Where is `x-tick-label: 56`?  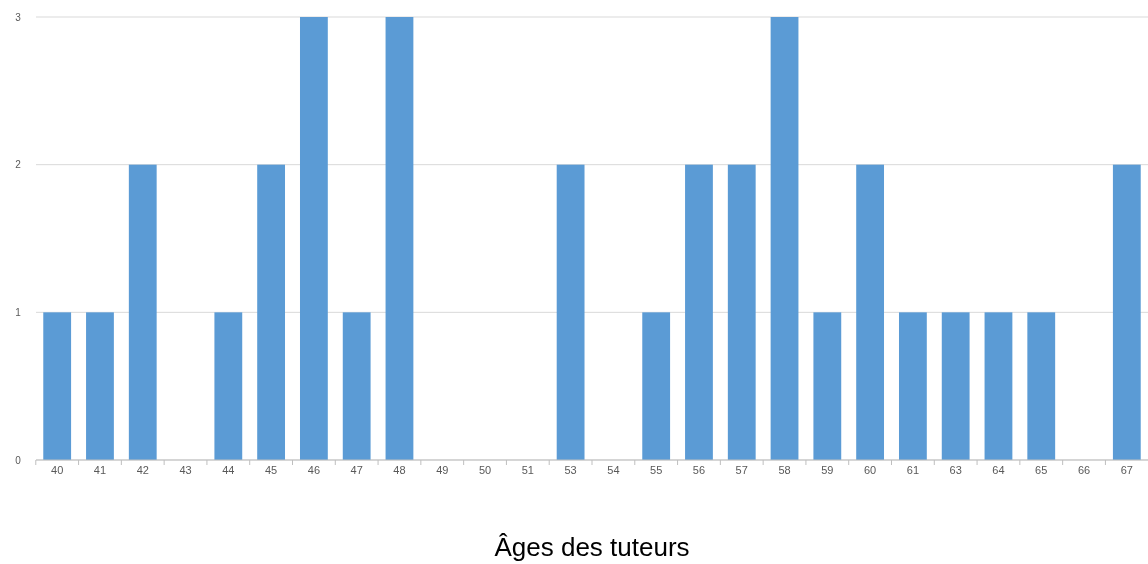 x-tick-label: 56 is located at coordinates (699, 470).